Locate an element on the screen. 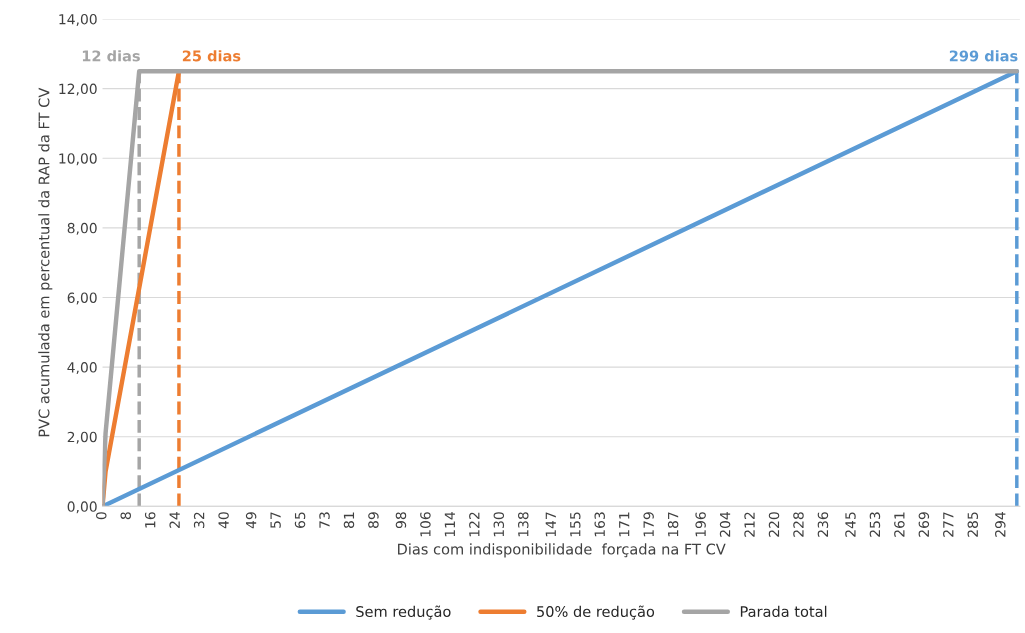 The width and height of the screenshot is (1025, 633). x-tick-label: 114 is located at coordinates (449, 524).